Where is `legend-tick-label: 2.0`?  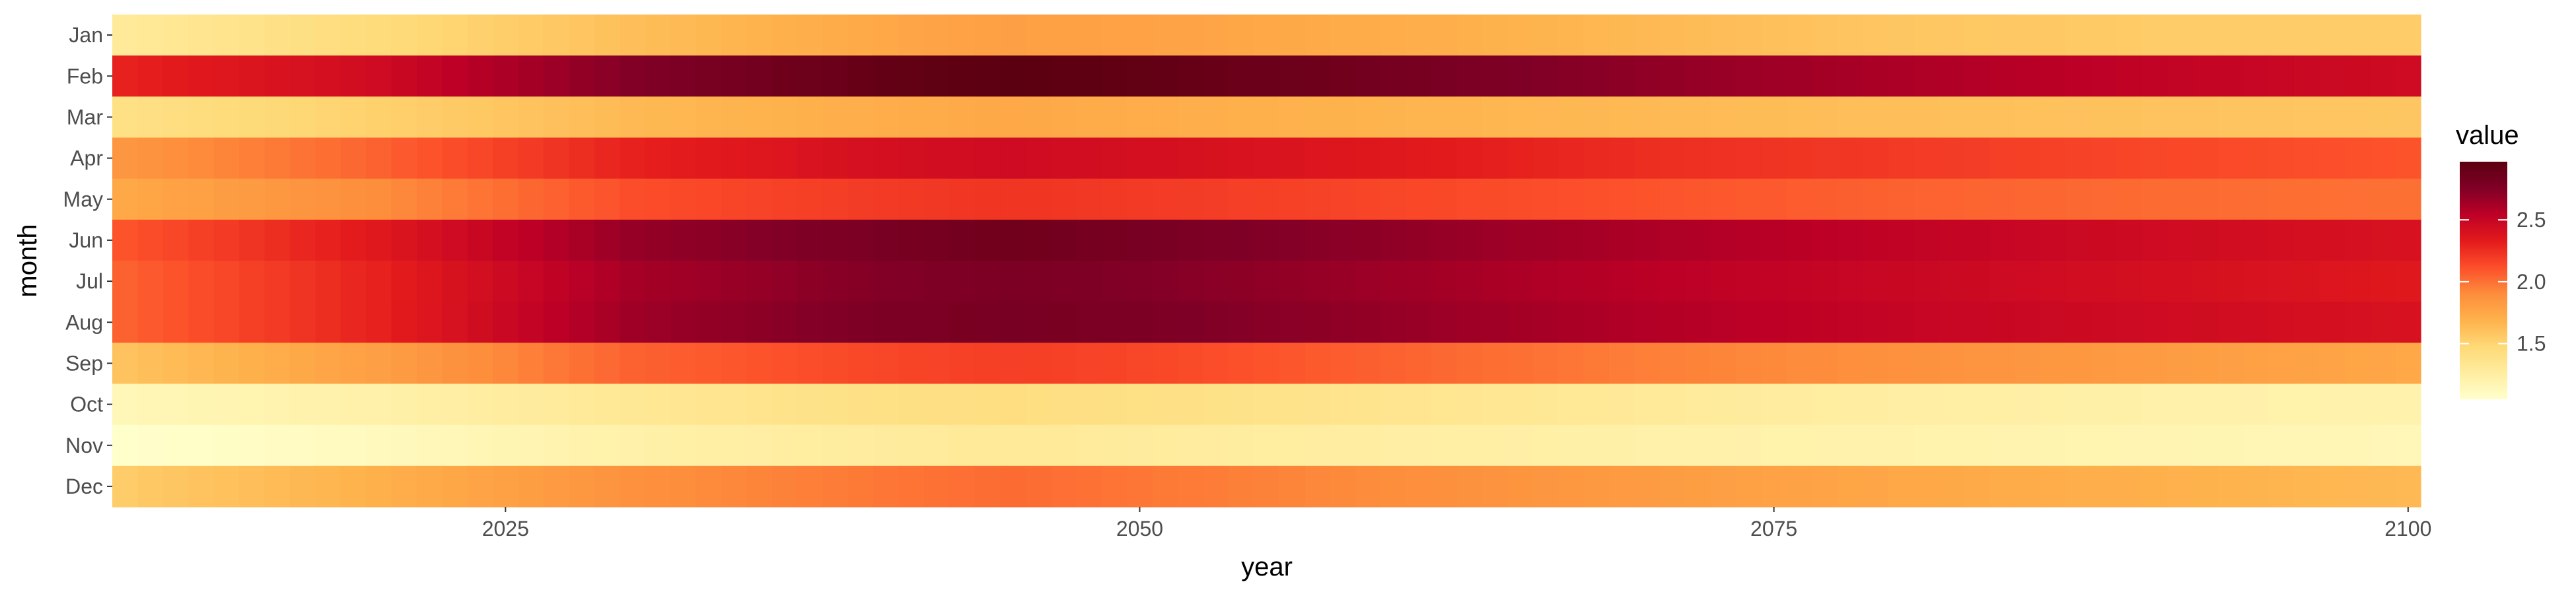 legend-tick-label: 2.0 is located at coordinates (2532, 282).